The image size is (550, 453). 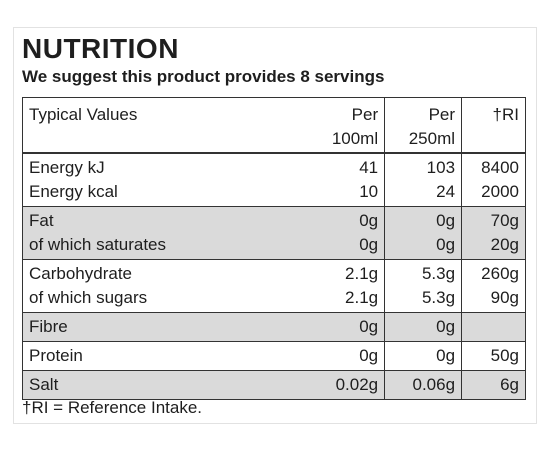 I want to click on table-cell: 260g, so click(x=493, y=272).